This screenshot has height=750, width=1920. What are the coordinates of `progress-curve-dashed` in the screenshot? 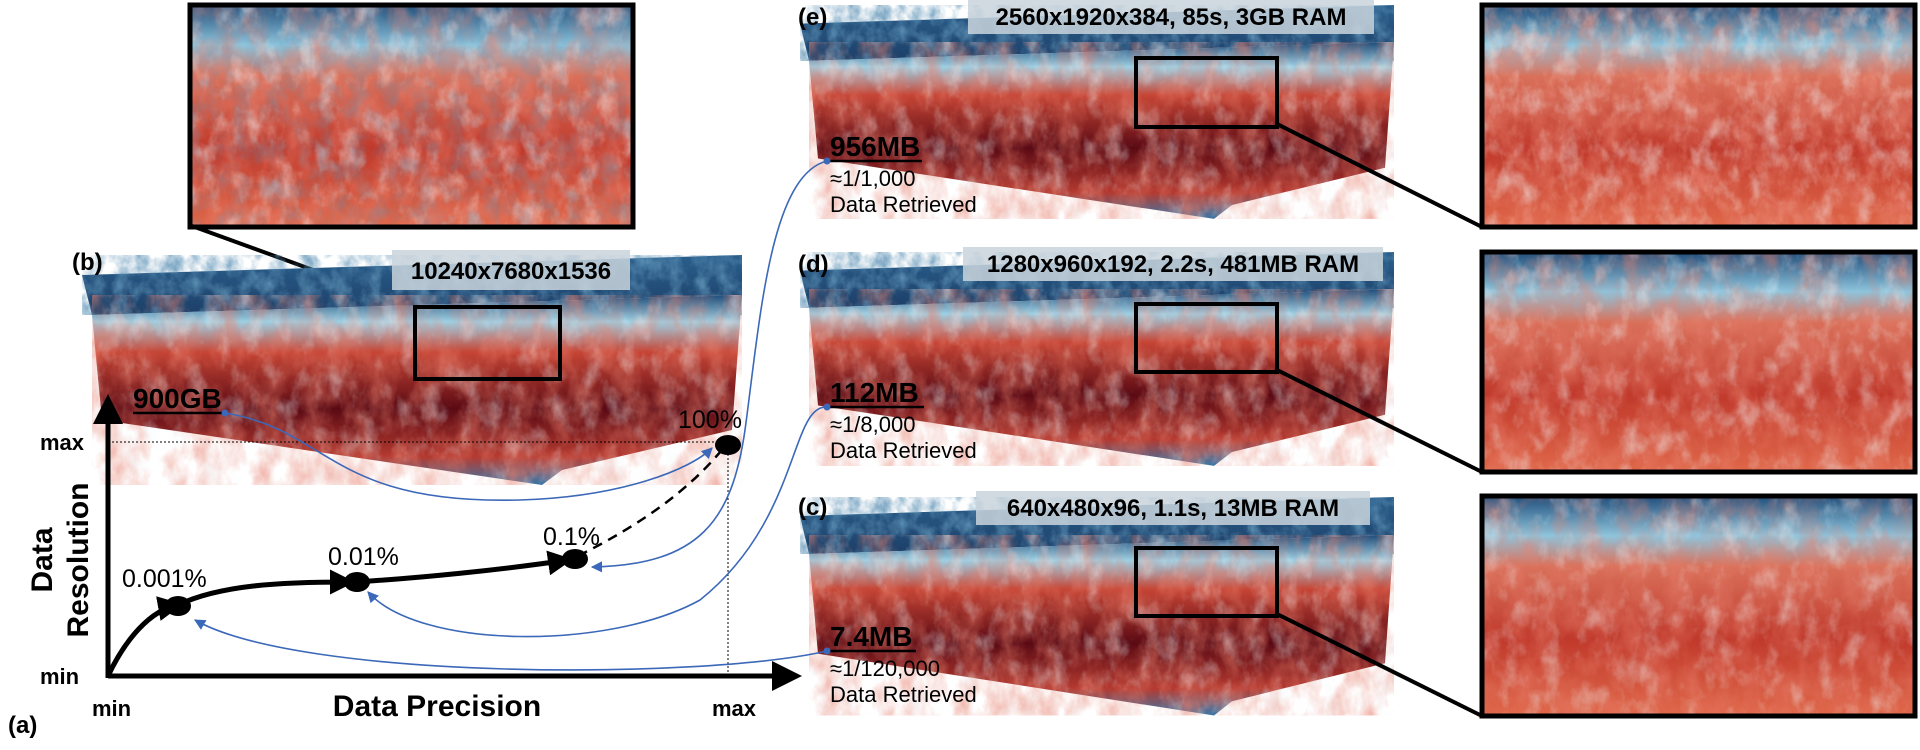 It's located at (651, 501).